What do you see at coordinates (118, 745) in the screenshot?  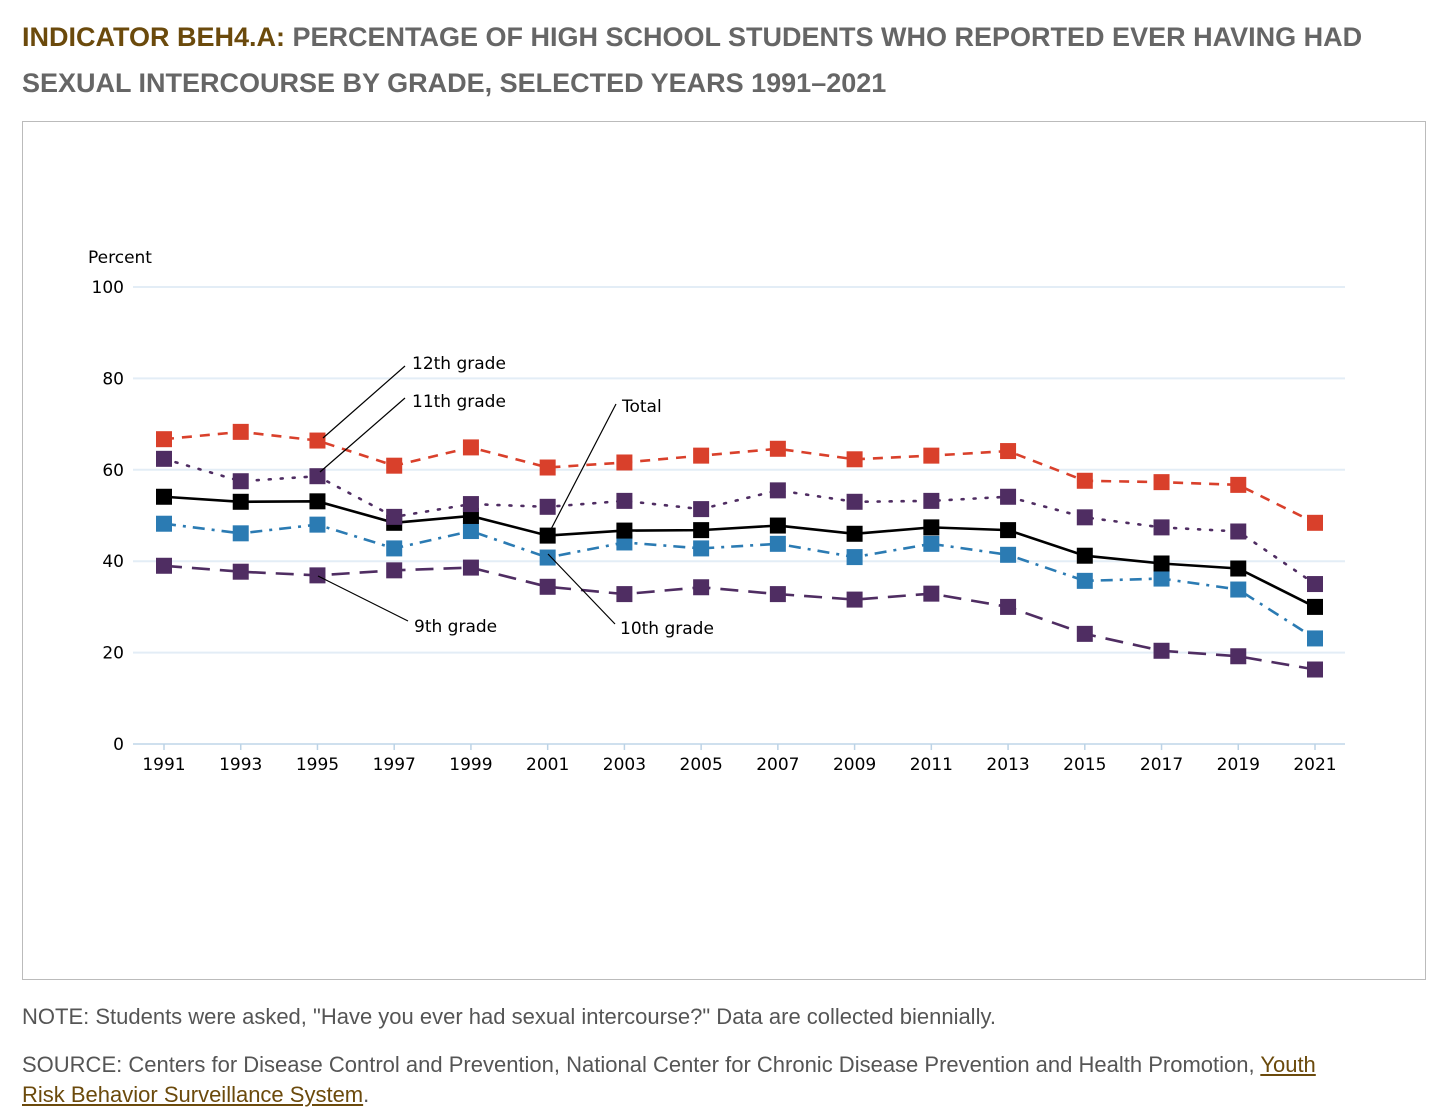 I see `y-tick-label: 0` at bounding box center [118, 745].